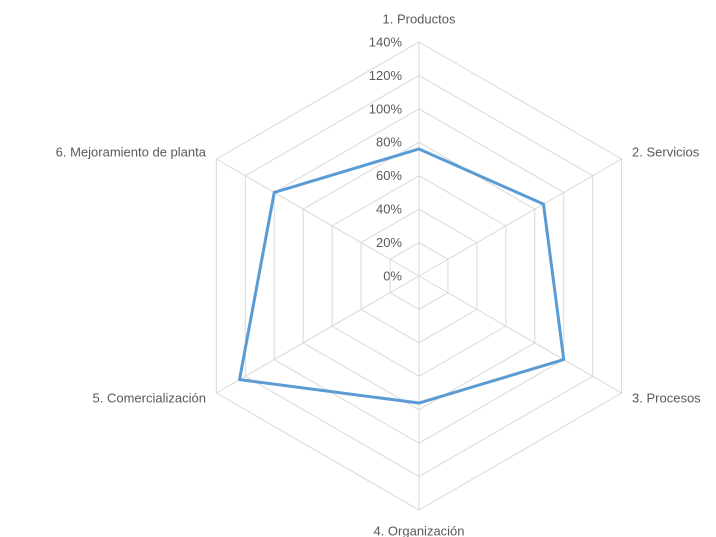 Image resolution: width=716 pixels, height=537 pixels. Describe the element at coordinates (392, 275) in the screenshot. I see `r-tick-label: 0%` at that location.